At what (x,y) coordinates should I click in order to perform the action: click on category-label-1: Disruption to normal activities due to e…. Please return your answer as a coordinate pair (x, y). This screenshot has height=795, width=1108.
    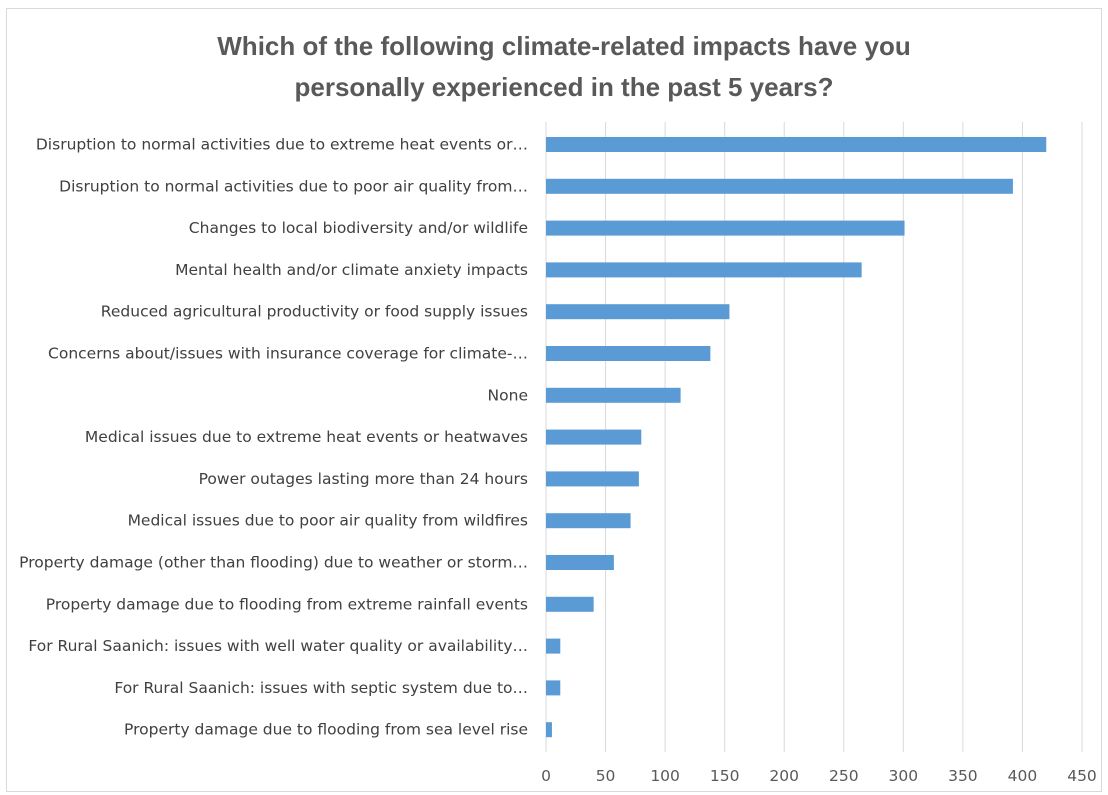
    Looking at the image, I should click on (282, 145).